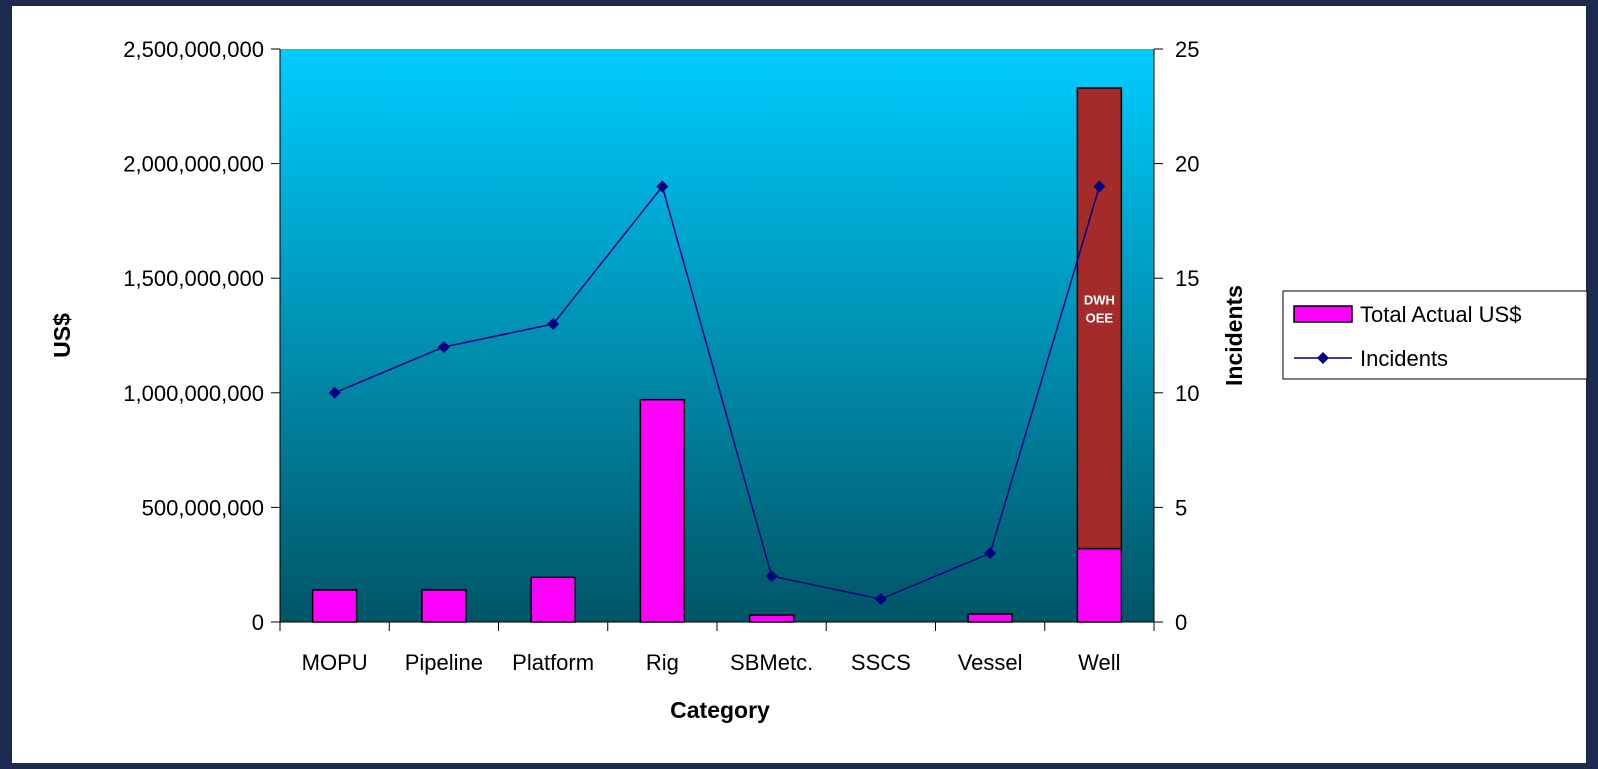 The height and width of the screenshot is (769, 1598). I want to click on x-tick-label: Platform, so click(553, 662).